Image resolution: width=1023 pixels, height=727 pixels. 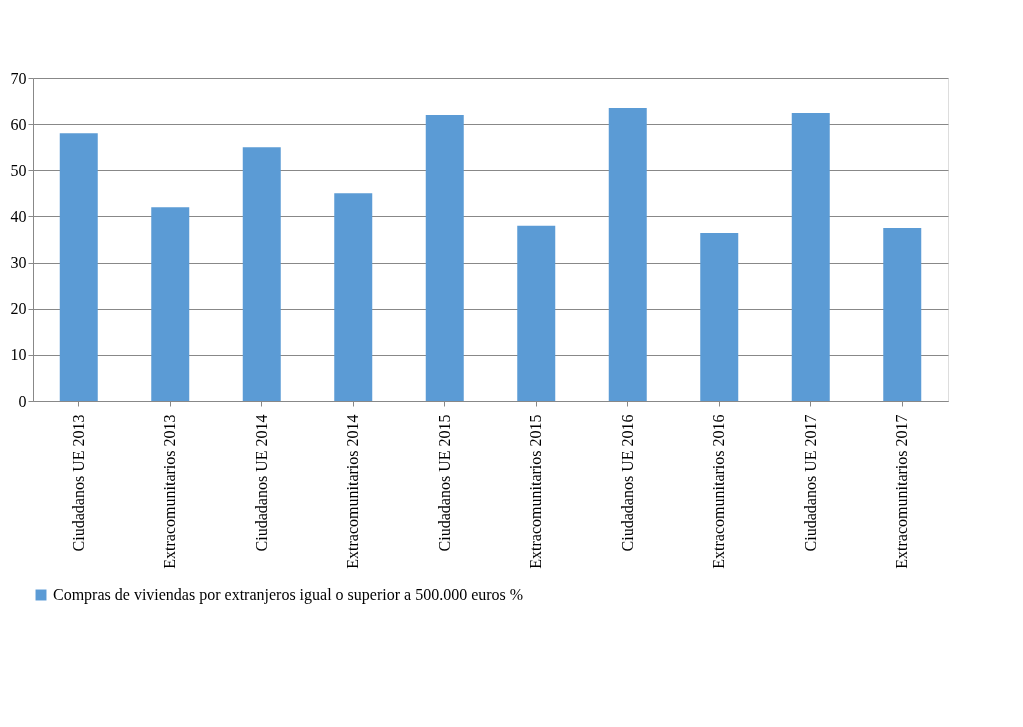 I want to click on y-tick-label: 30, so click(x=18, y=263).